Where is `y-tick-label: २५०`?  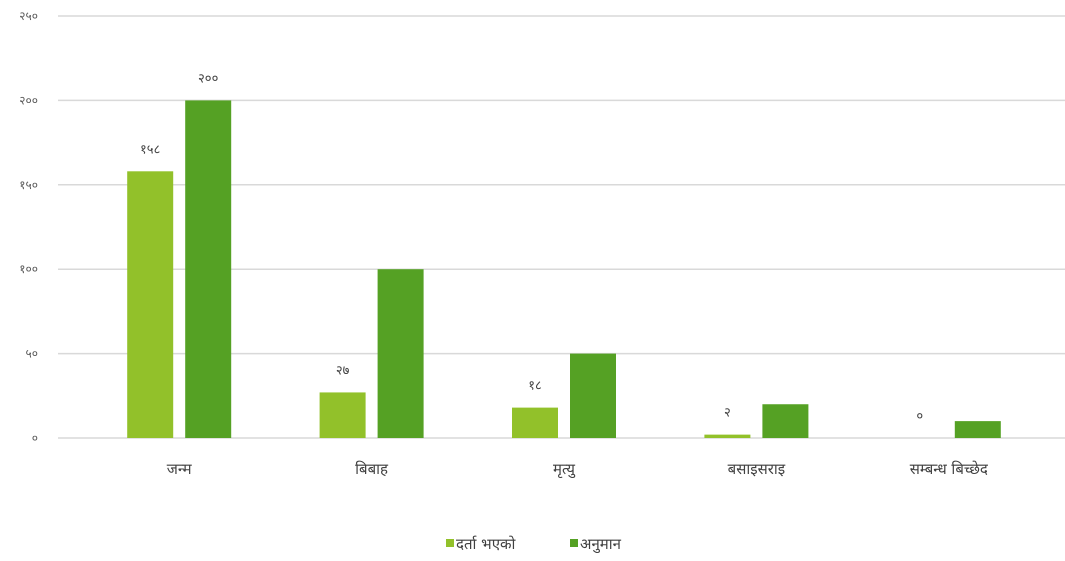
y-tick-label: २५० is located at coordinates (28, 16).